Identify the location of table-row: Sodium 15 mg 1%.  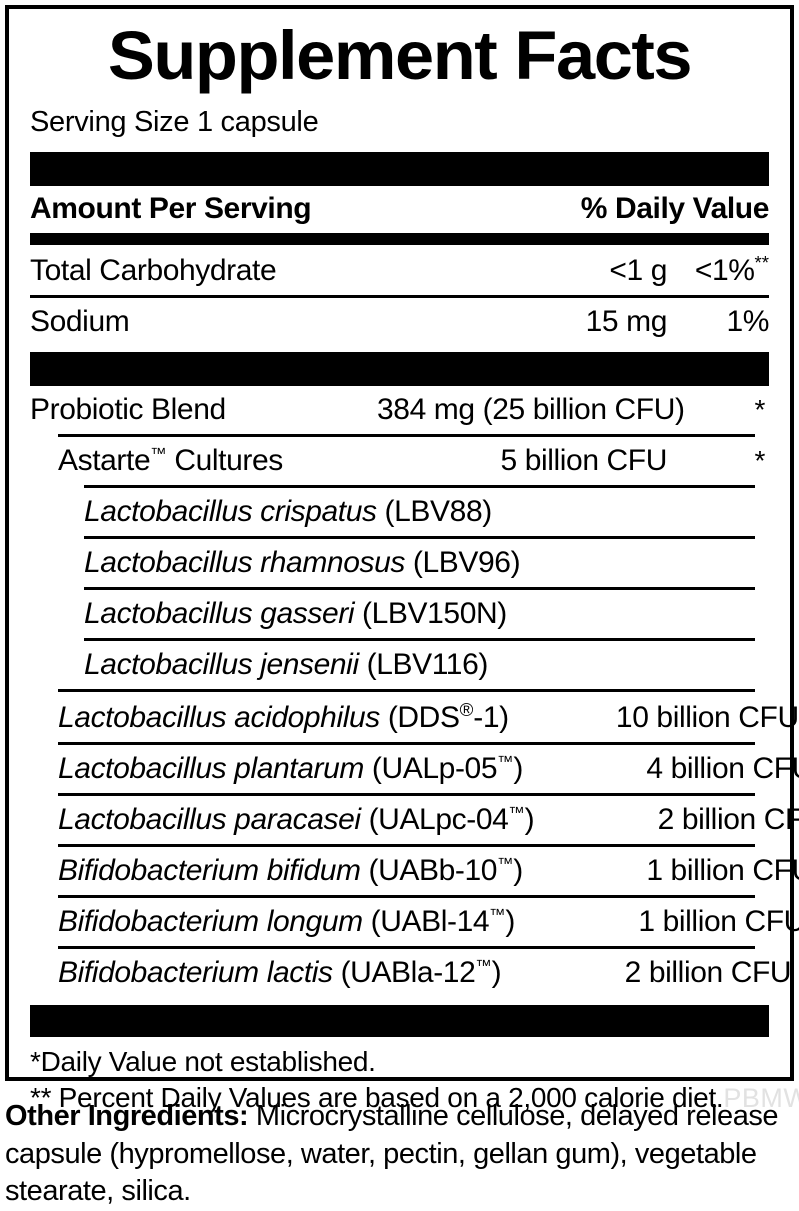
(399, 322).